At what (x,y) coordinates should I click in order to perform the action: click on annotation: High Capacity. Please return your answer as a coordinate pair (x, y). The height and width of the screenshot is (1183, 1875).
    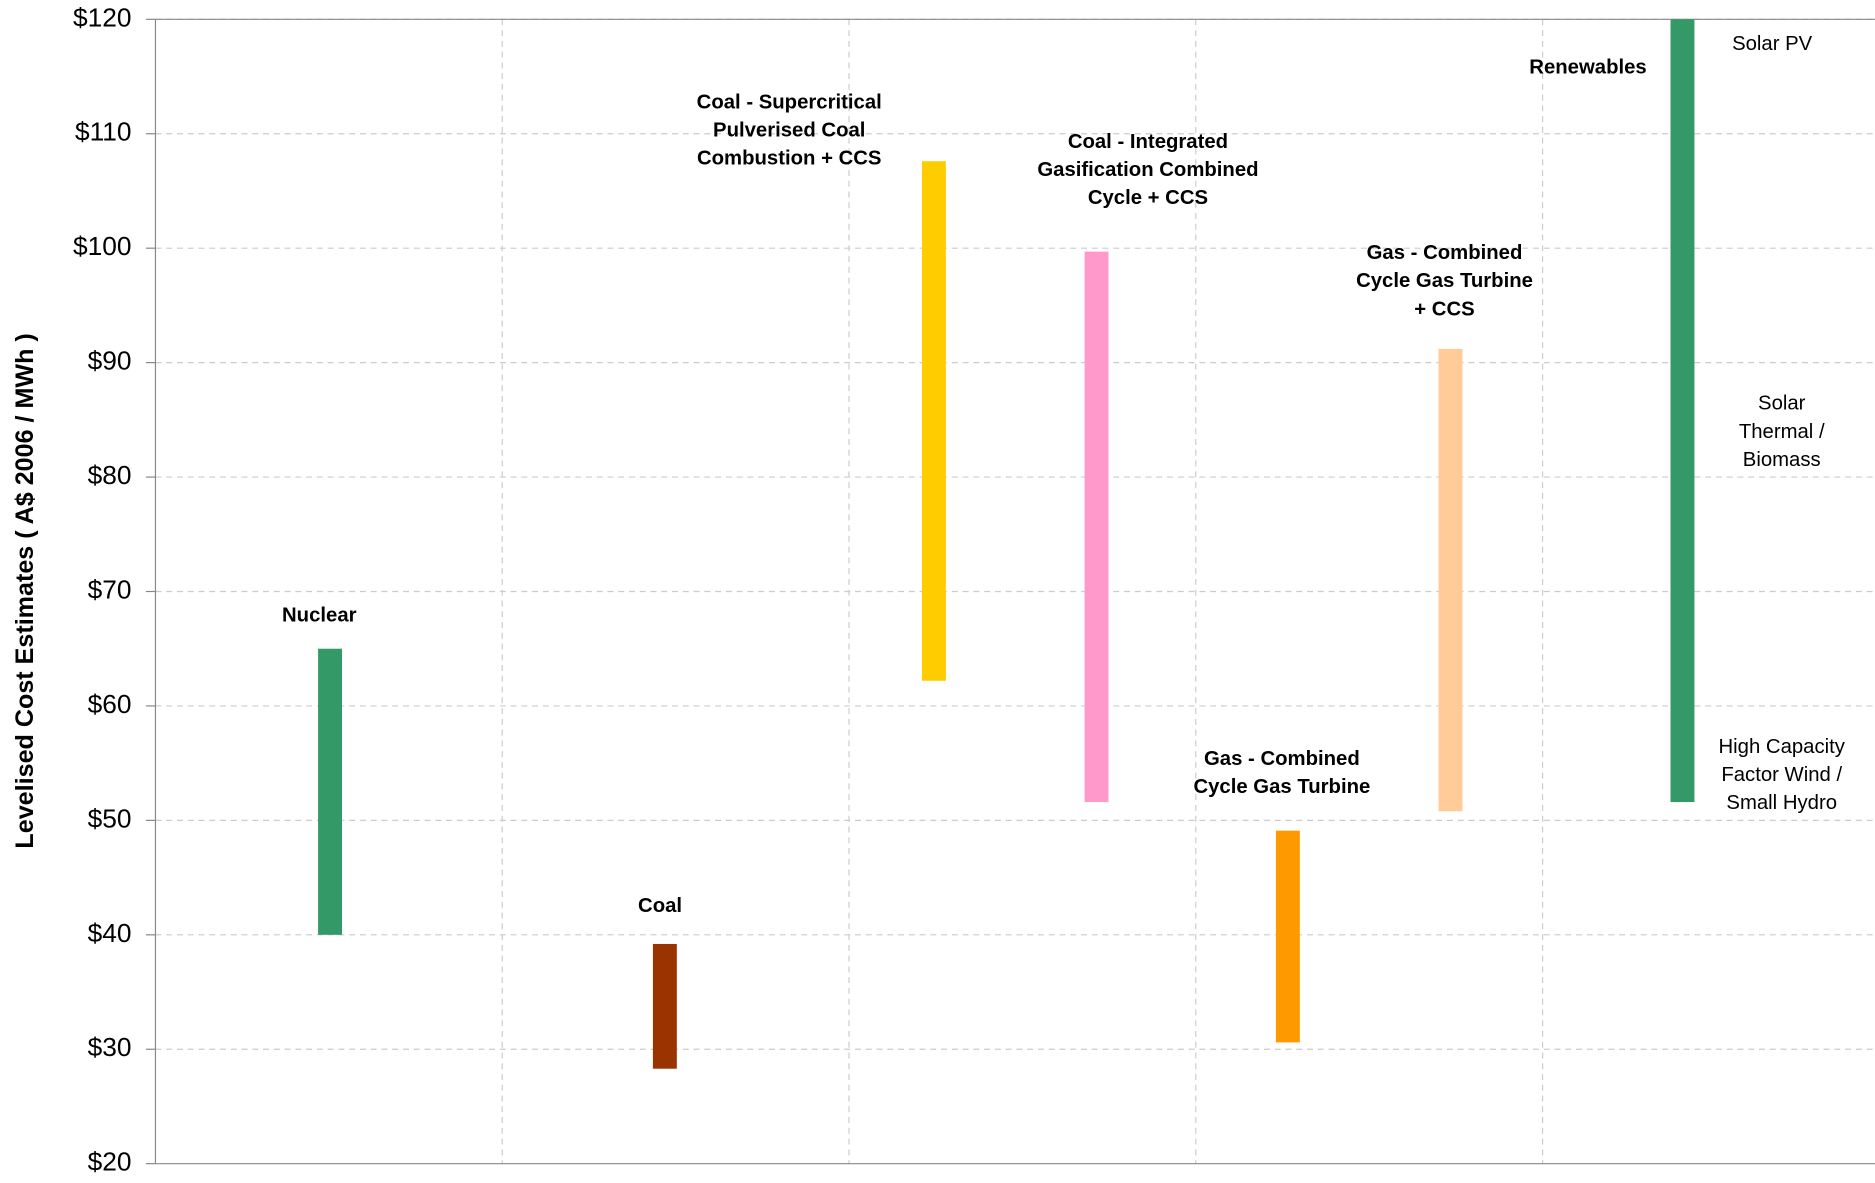
    Looking at the image, I should click on (1782, 747).